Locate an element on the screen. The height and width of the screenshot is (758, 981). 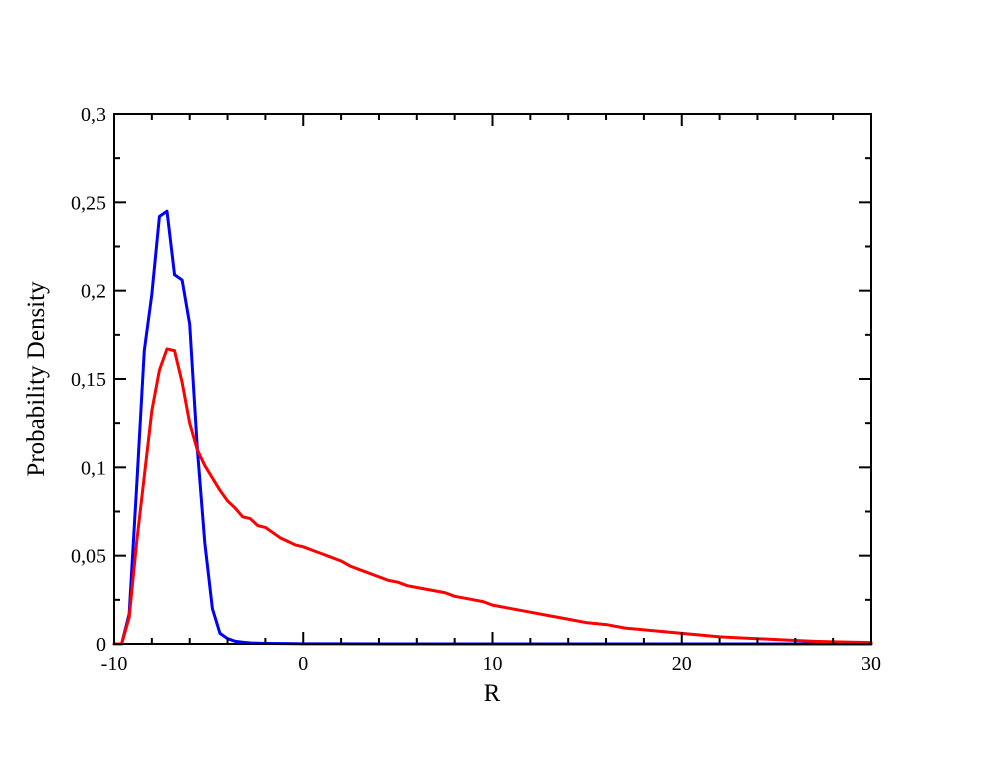
x-tick-label: -10 is located at coordinates (114, 664).